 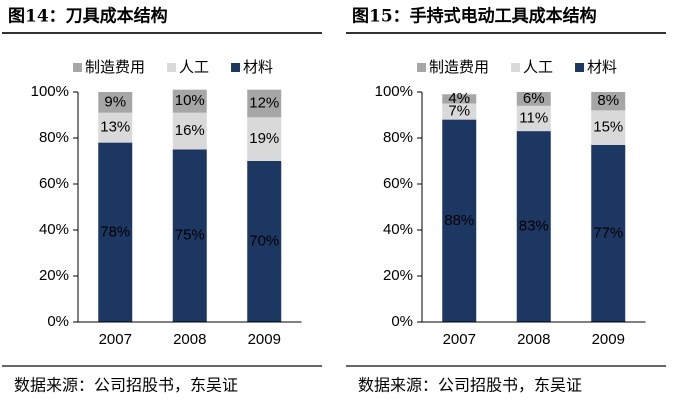 I want to click on value-label: 15%, so click(x=608, y=127).